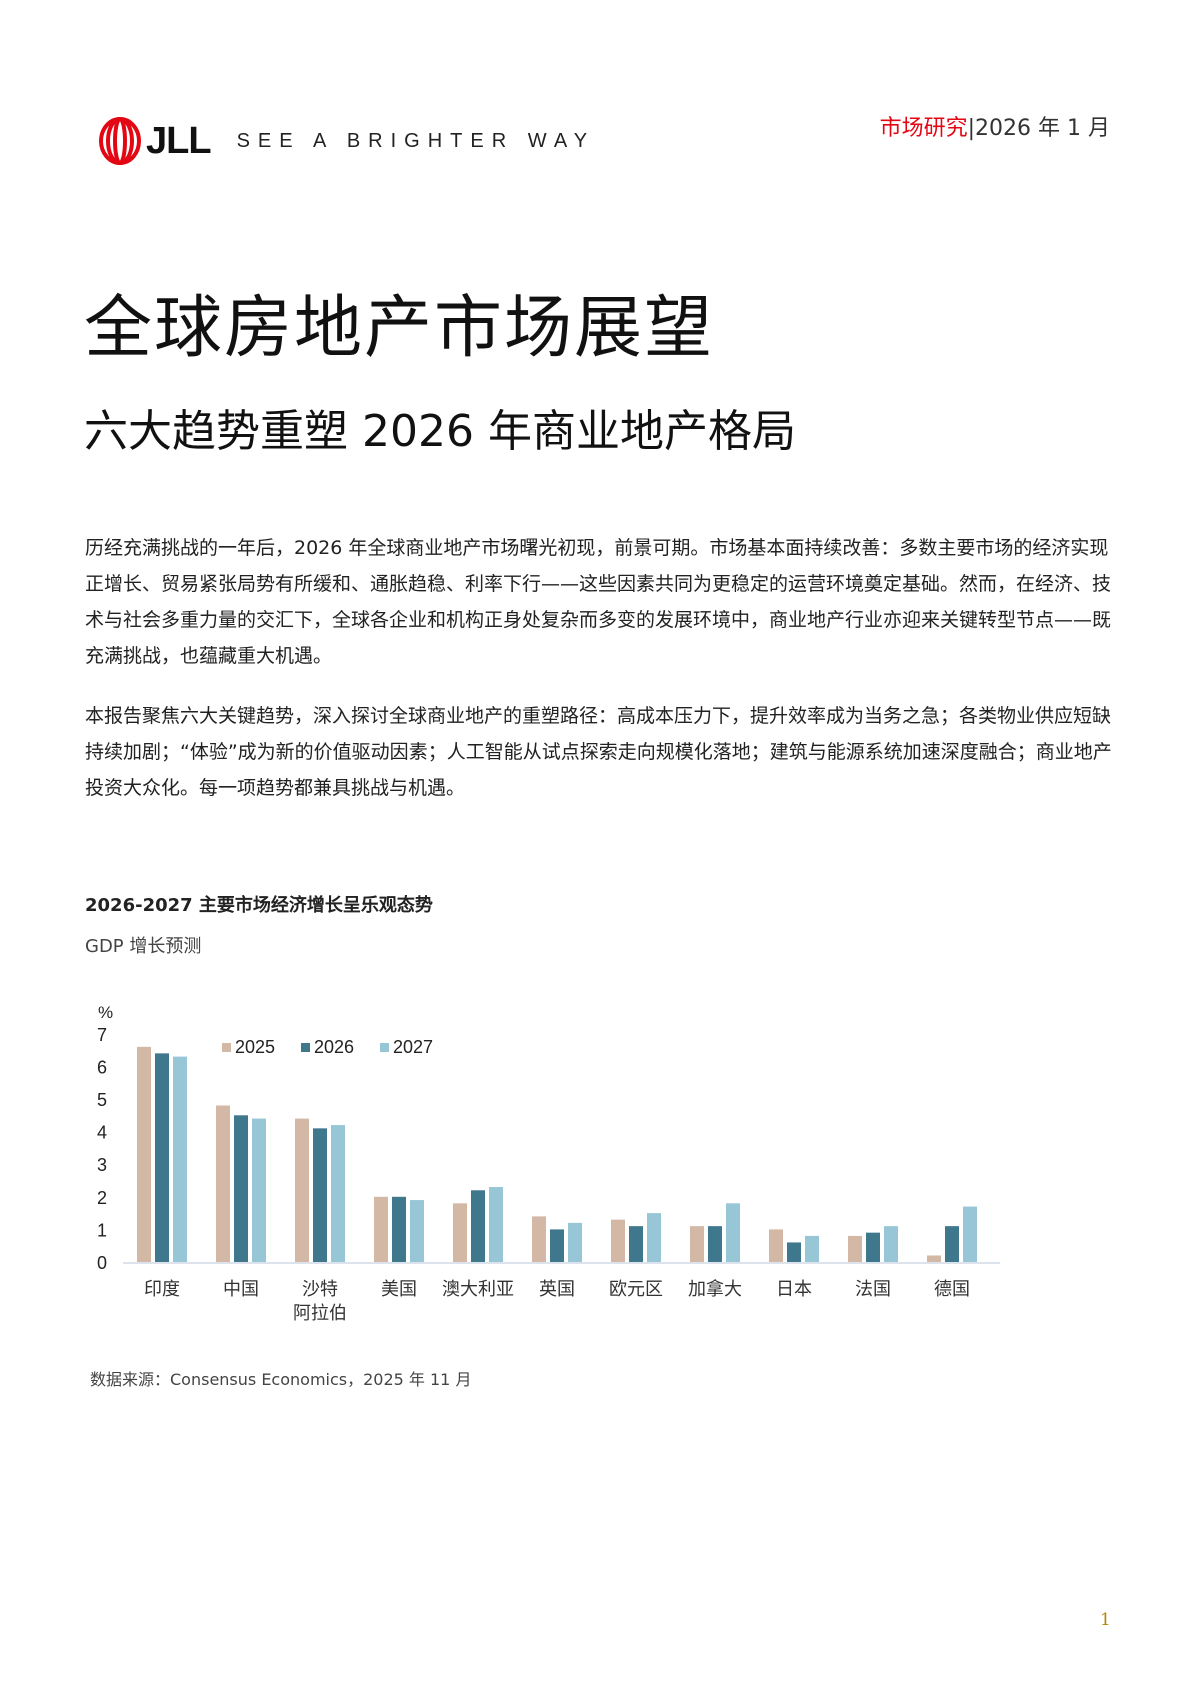 The width and height of the screenshot is (1190, 1683). I want to click on logo-text: JLL, so click(179, 140).